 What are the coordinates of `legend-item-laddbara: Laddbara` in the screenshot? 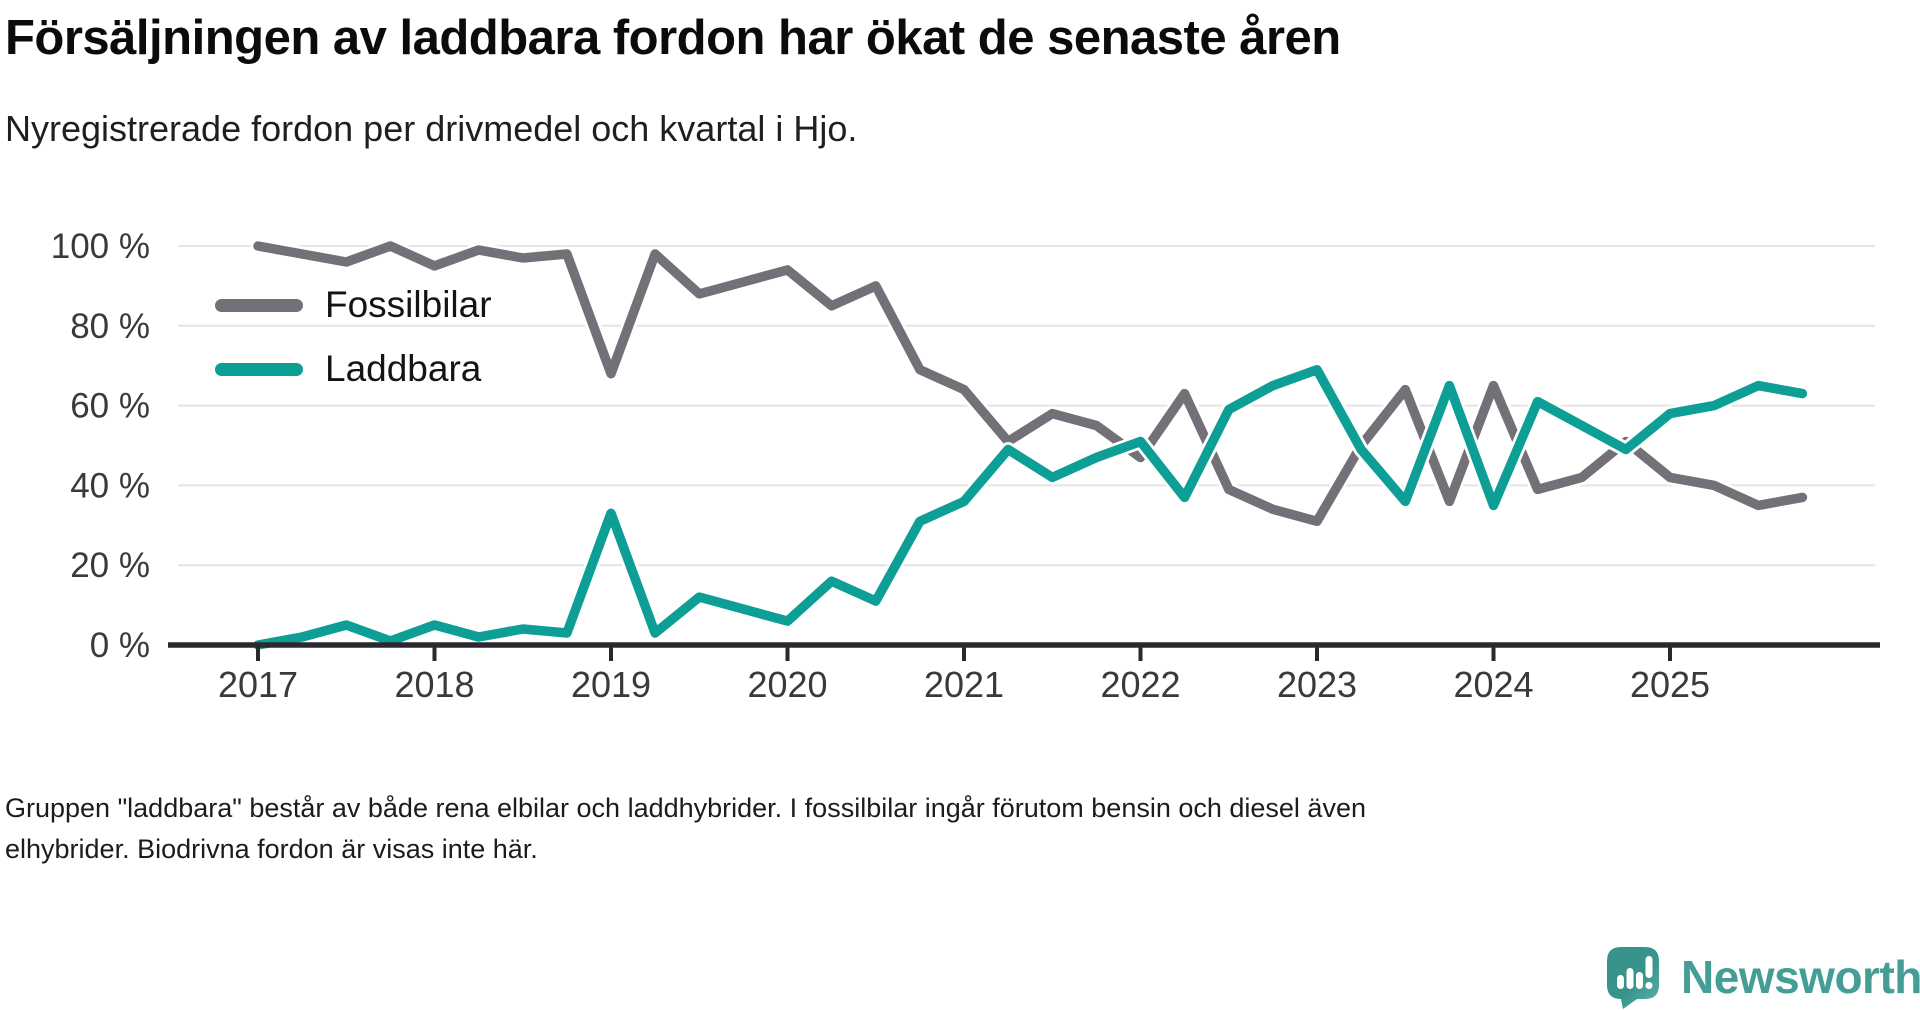 It's located at (353, 369).